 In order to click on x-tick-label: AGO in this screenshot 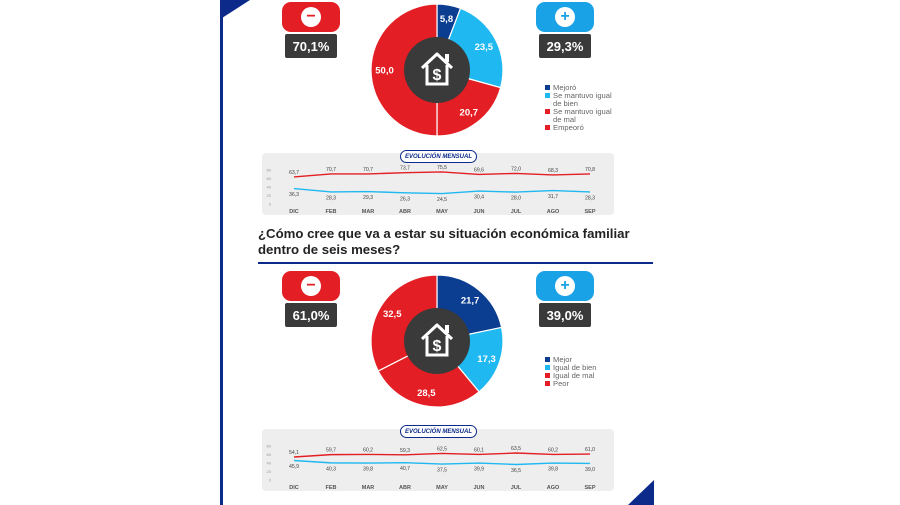, I will do `click(553, 488)`.